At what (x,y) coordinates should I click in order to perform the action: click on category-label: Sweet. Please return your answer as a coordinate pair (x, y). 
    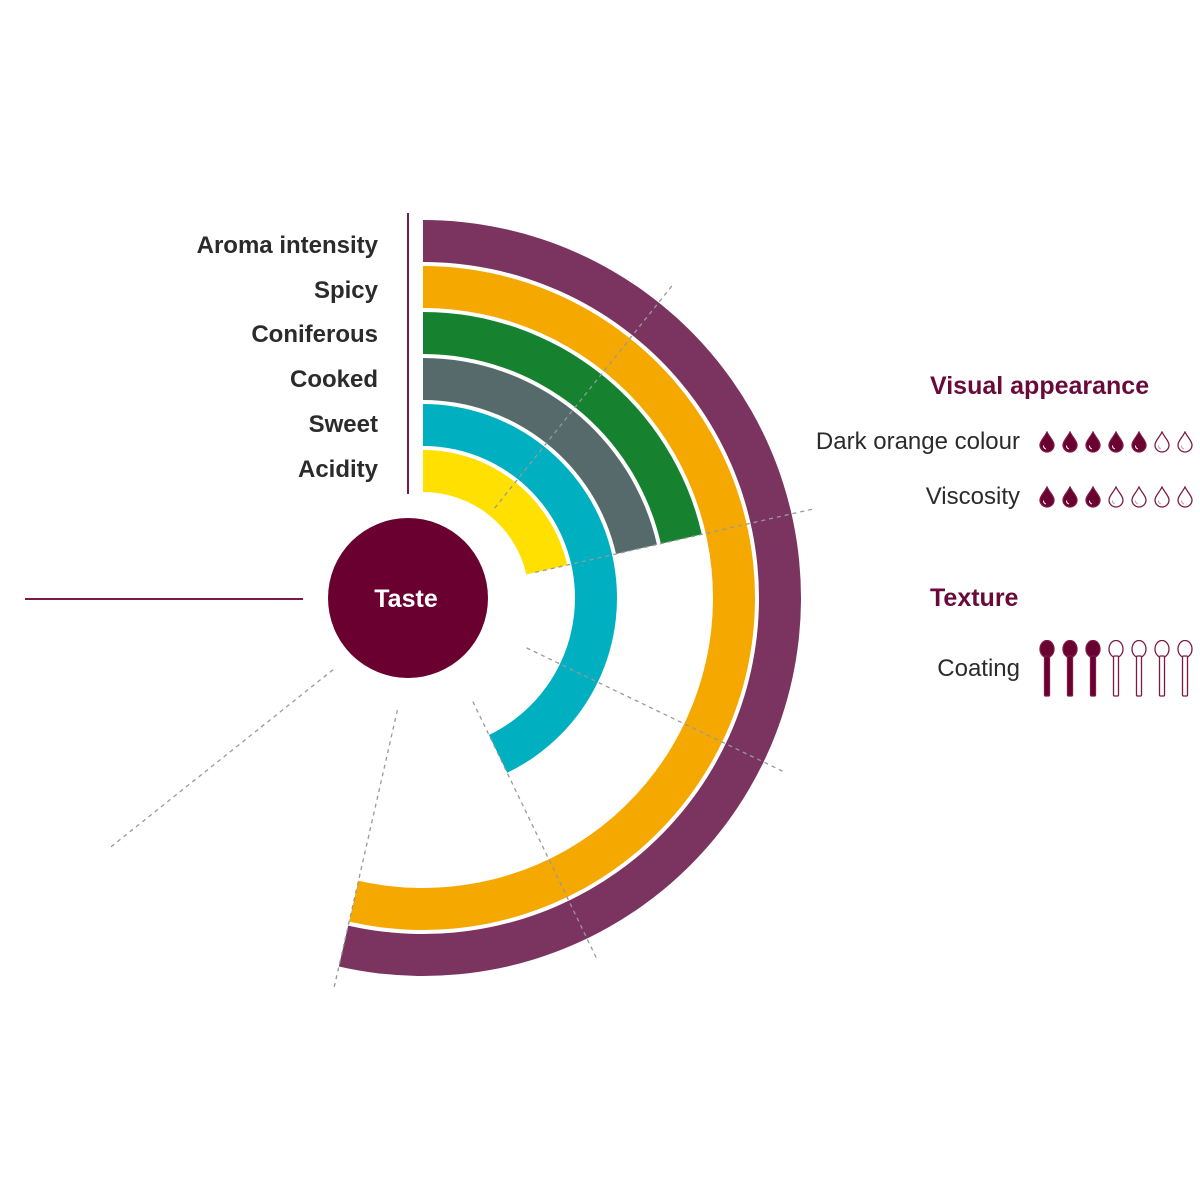
    Looking at the image, I should click on (343, 424).